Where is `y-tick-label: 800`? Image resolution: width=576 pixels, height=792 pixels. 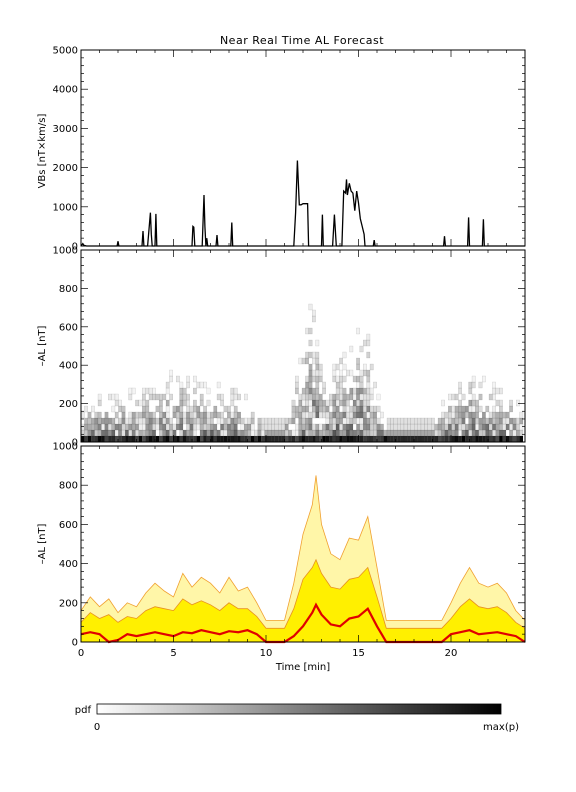 y-tick-label: 800 is located at coordinates (68, 486).